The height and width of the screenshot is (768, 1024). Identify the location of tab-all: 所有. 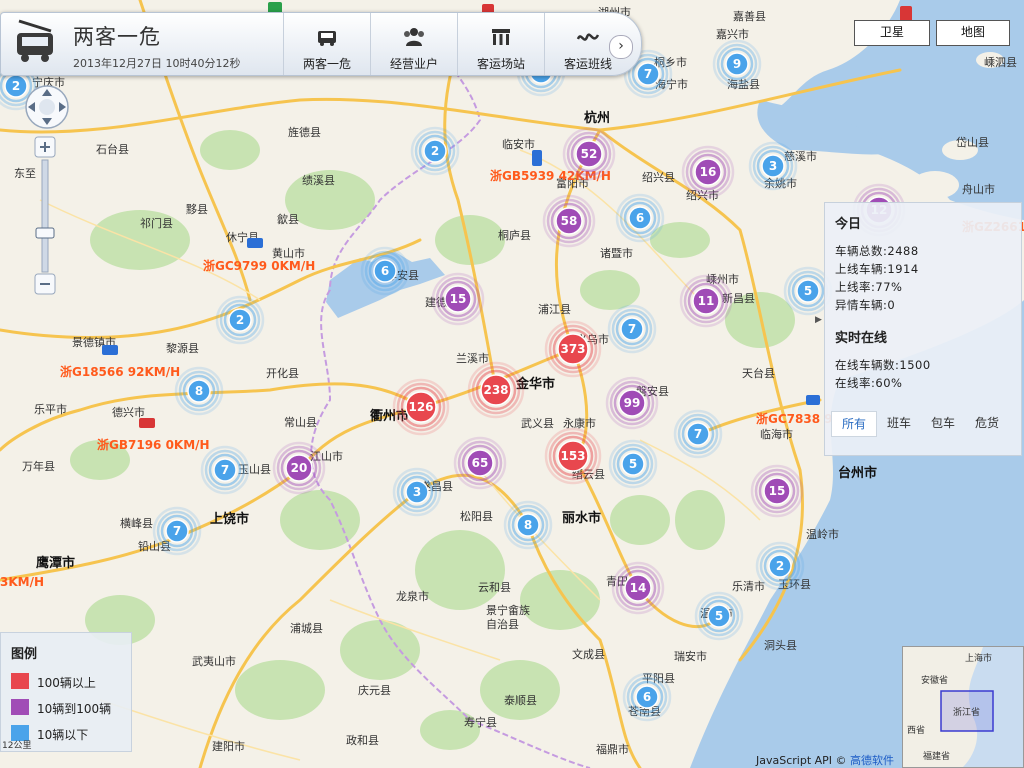
(854, 424).